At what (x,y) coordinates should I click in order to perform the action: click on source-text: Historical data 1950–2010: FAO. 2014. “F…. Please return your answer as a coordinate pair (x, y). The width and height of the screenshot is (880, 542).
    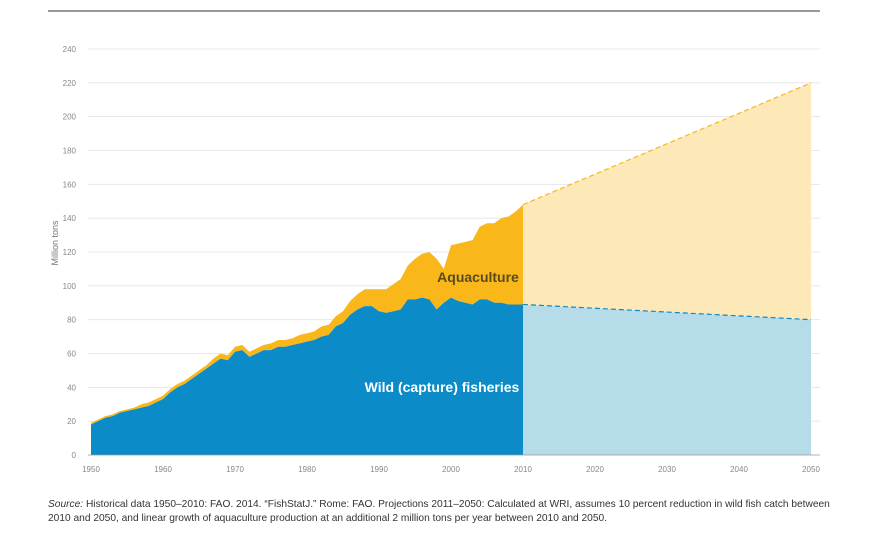
    Looking at the image, I should click on (439, 511).